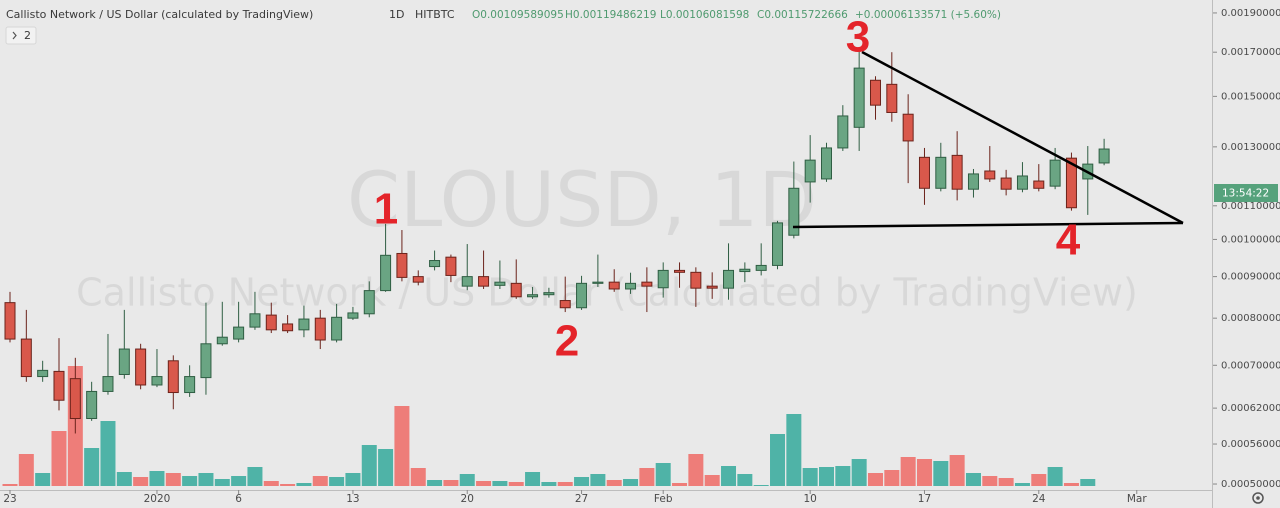 This screenshot has height=508, width=1280. I want to click on watermark-symbol: CLOUSD, 1D, so click(582, 199).